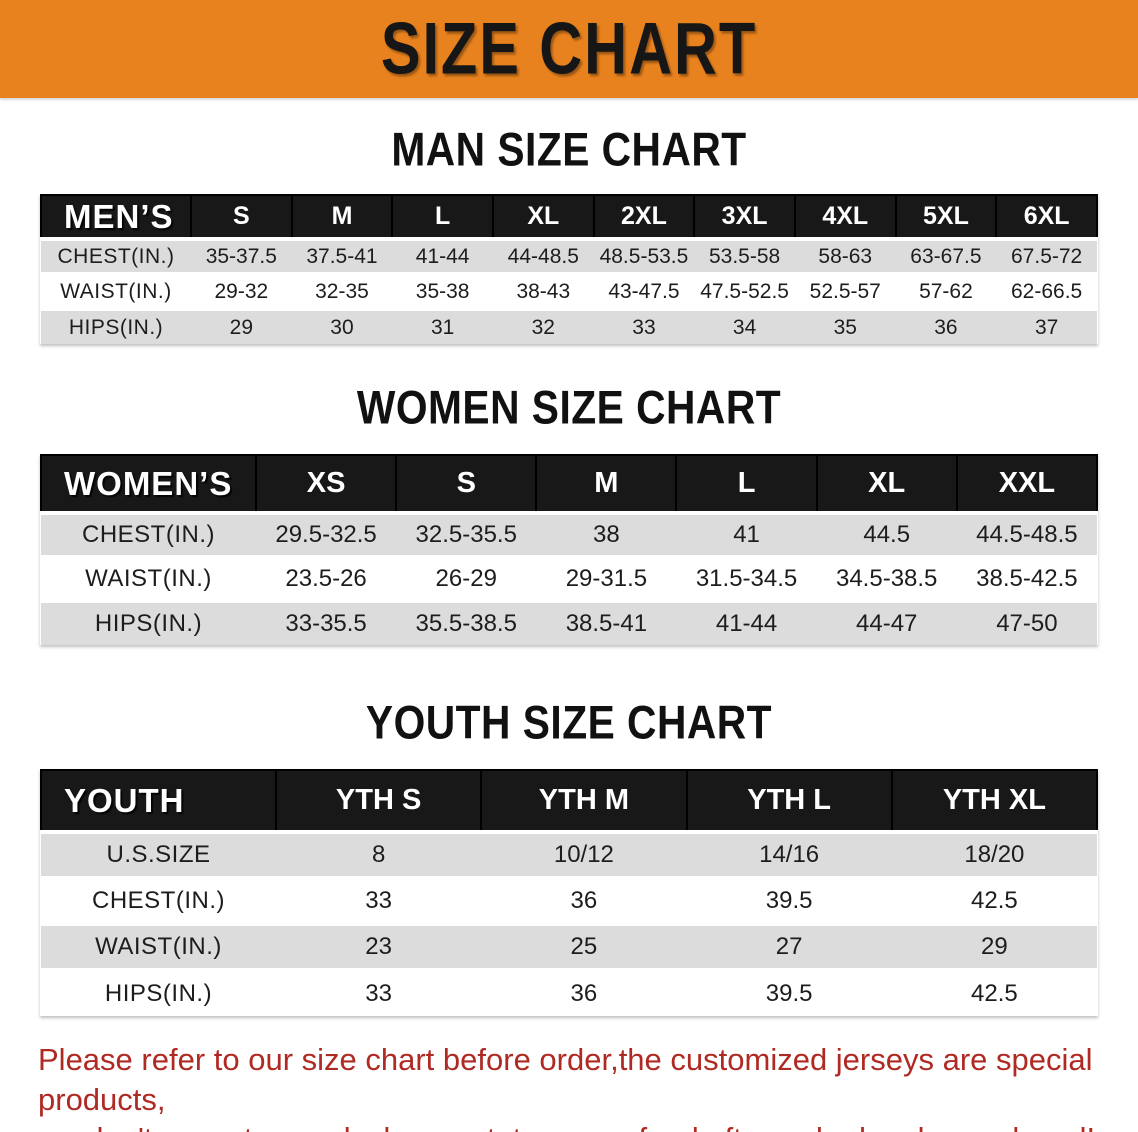  Describe the element at coordinates (1027, 534) in the screenshot. I see `size-value-cell: 44.5-48.5` at that location.